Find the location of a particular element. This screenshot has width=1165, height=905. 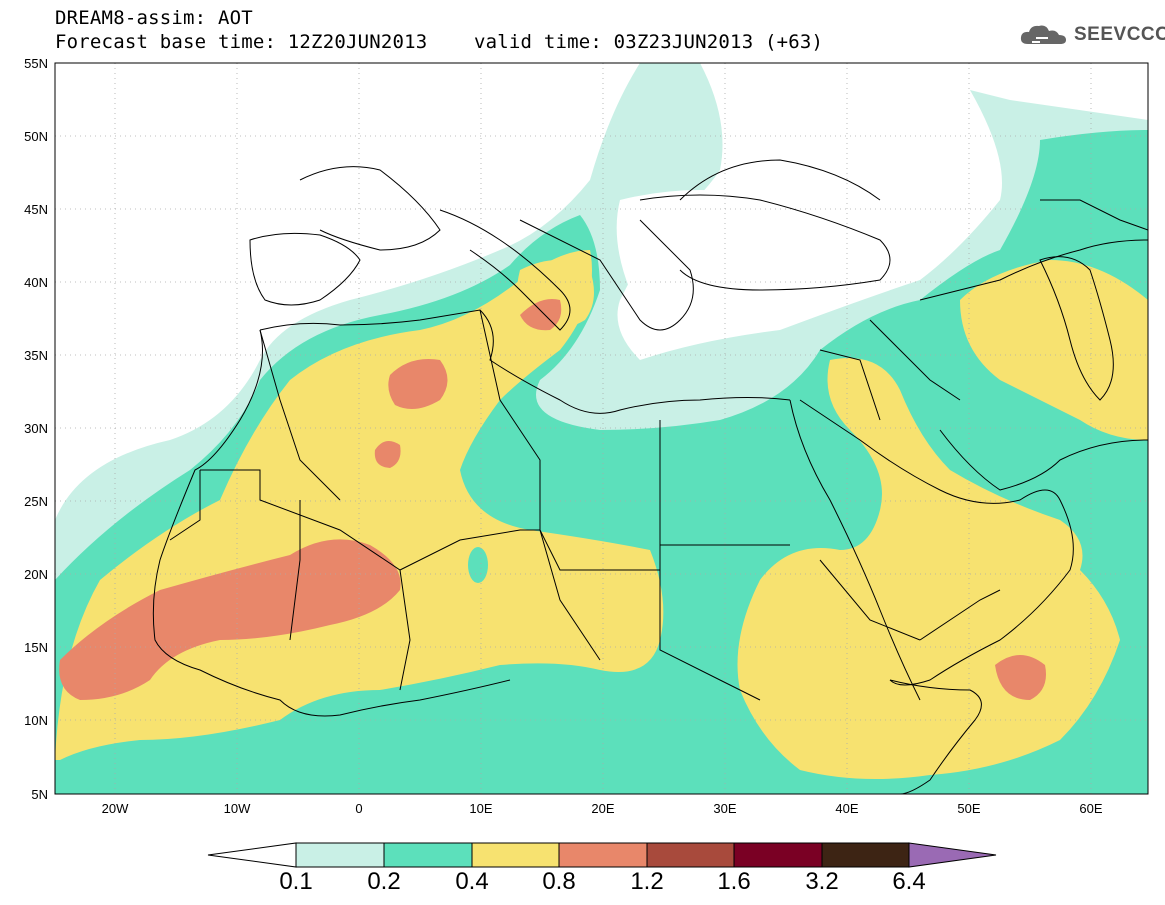

colorbar-label: 1.6 is located at coordinates (734, 881).